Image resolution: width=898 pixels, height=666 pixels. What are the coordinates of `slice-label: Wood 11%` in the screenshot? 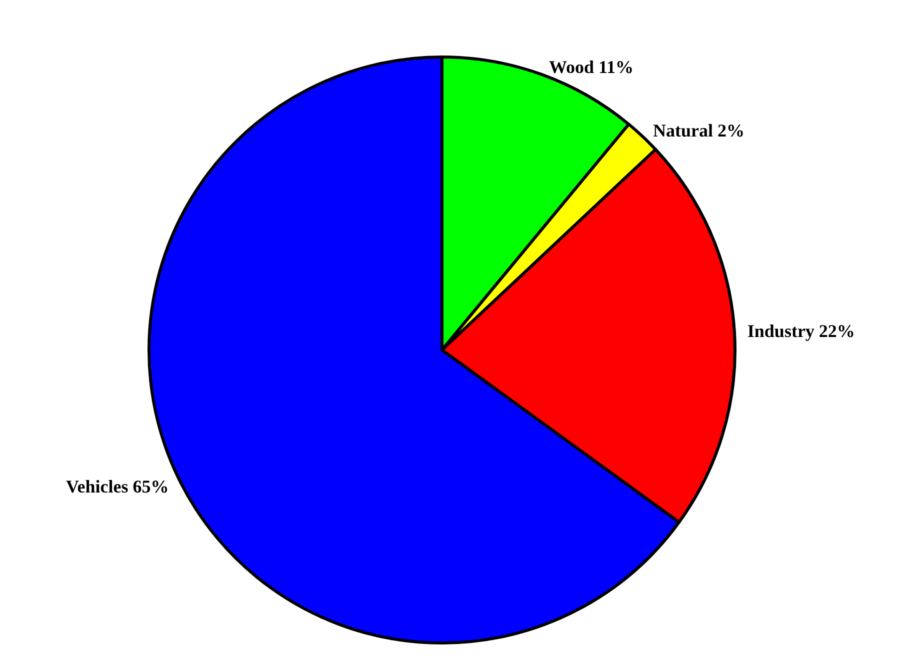 It's located at (591, 66).